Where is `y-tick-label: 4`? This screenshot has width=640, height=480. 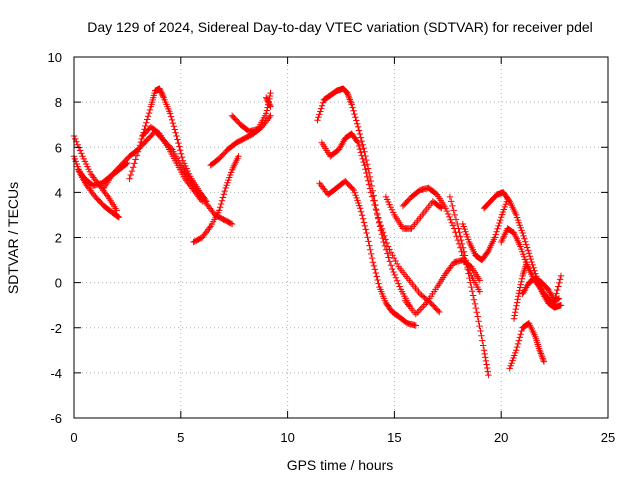 y-tick-label: 4 is located at coordinates (58, 192).